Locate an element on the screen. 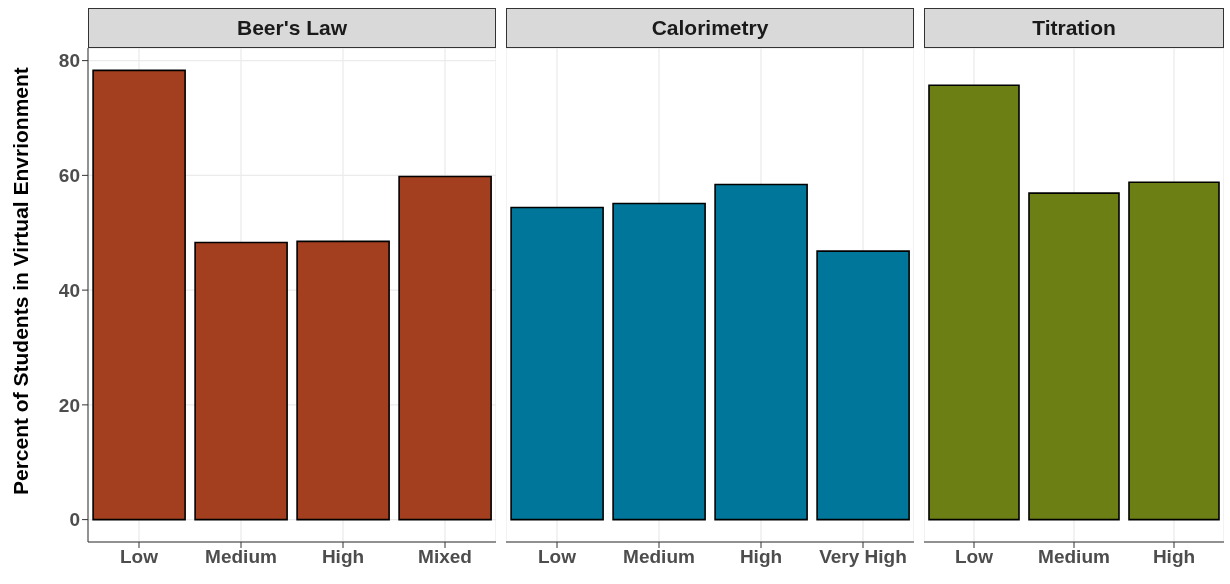 The image size is (1230, 584). y-tick-label: 40 is located at coordinates (69, 290).